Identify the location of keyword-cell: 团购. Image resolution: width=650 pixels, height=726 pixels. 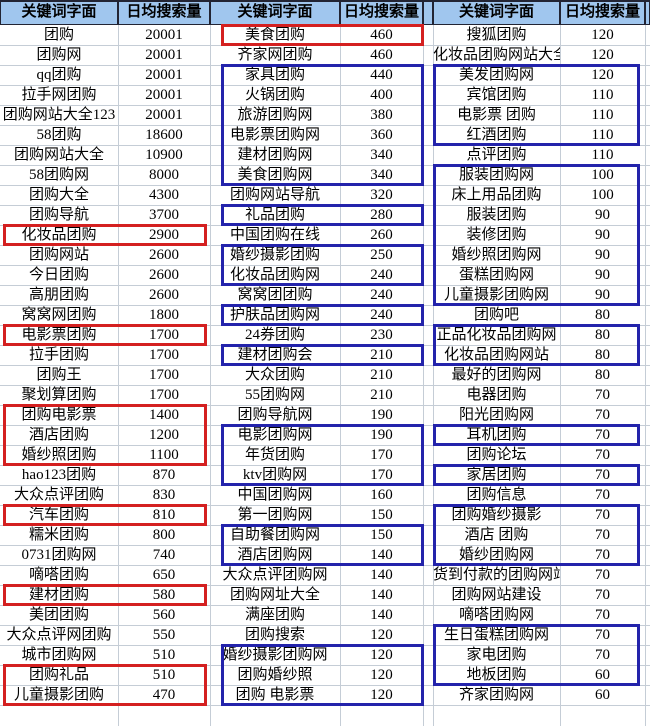
(58, 35).